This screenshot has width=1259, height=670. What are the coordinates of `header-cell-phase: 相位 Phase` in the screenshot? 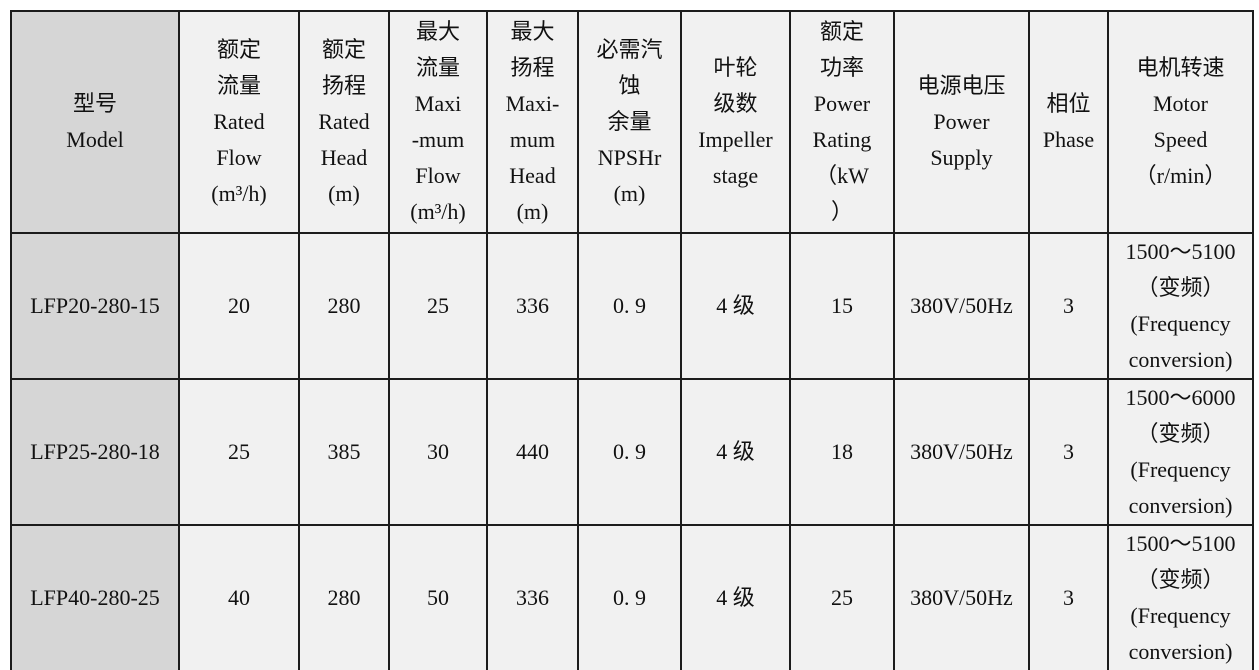 It's located at (1068, 122).